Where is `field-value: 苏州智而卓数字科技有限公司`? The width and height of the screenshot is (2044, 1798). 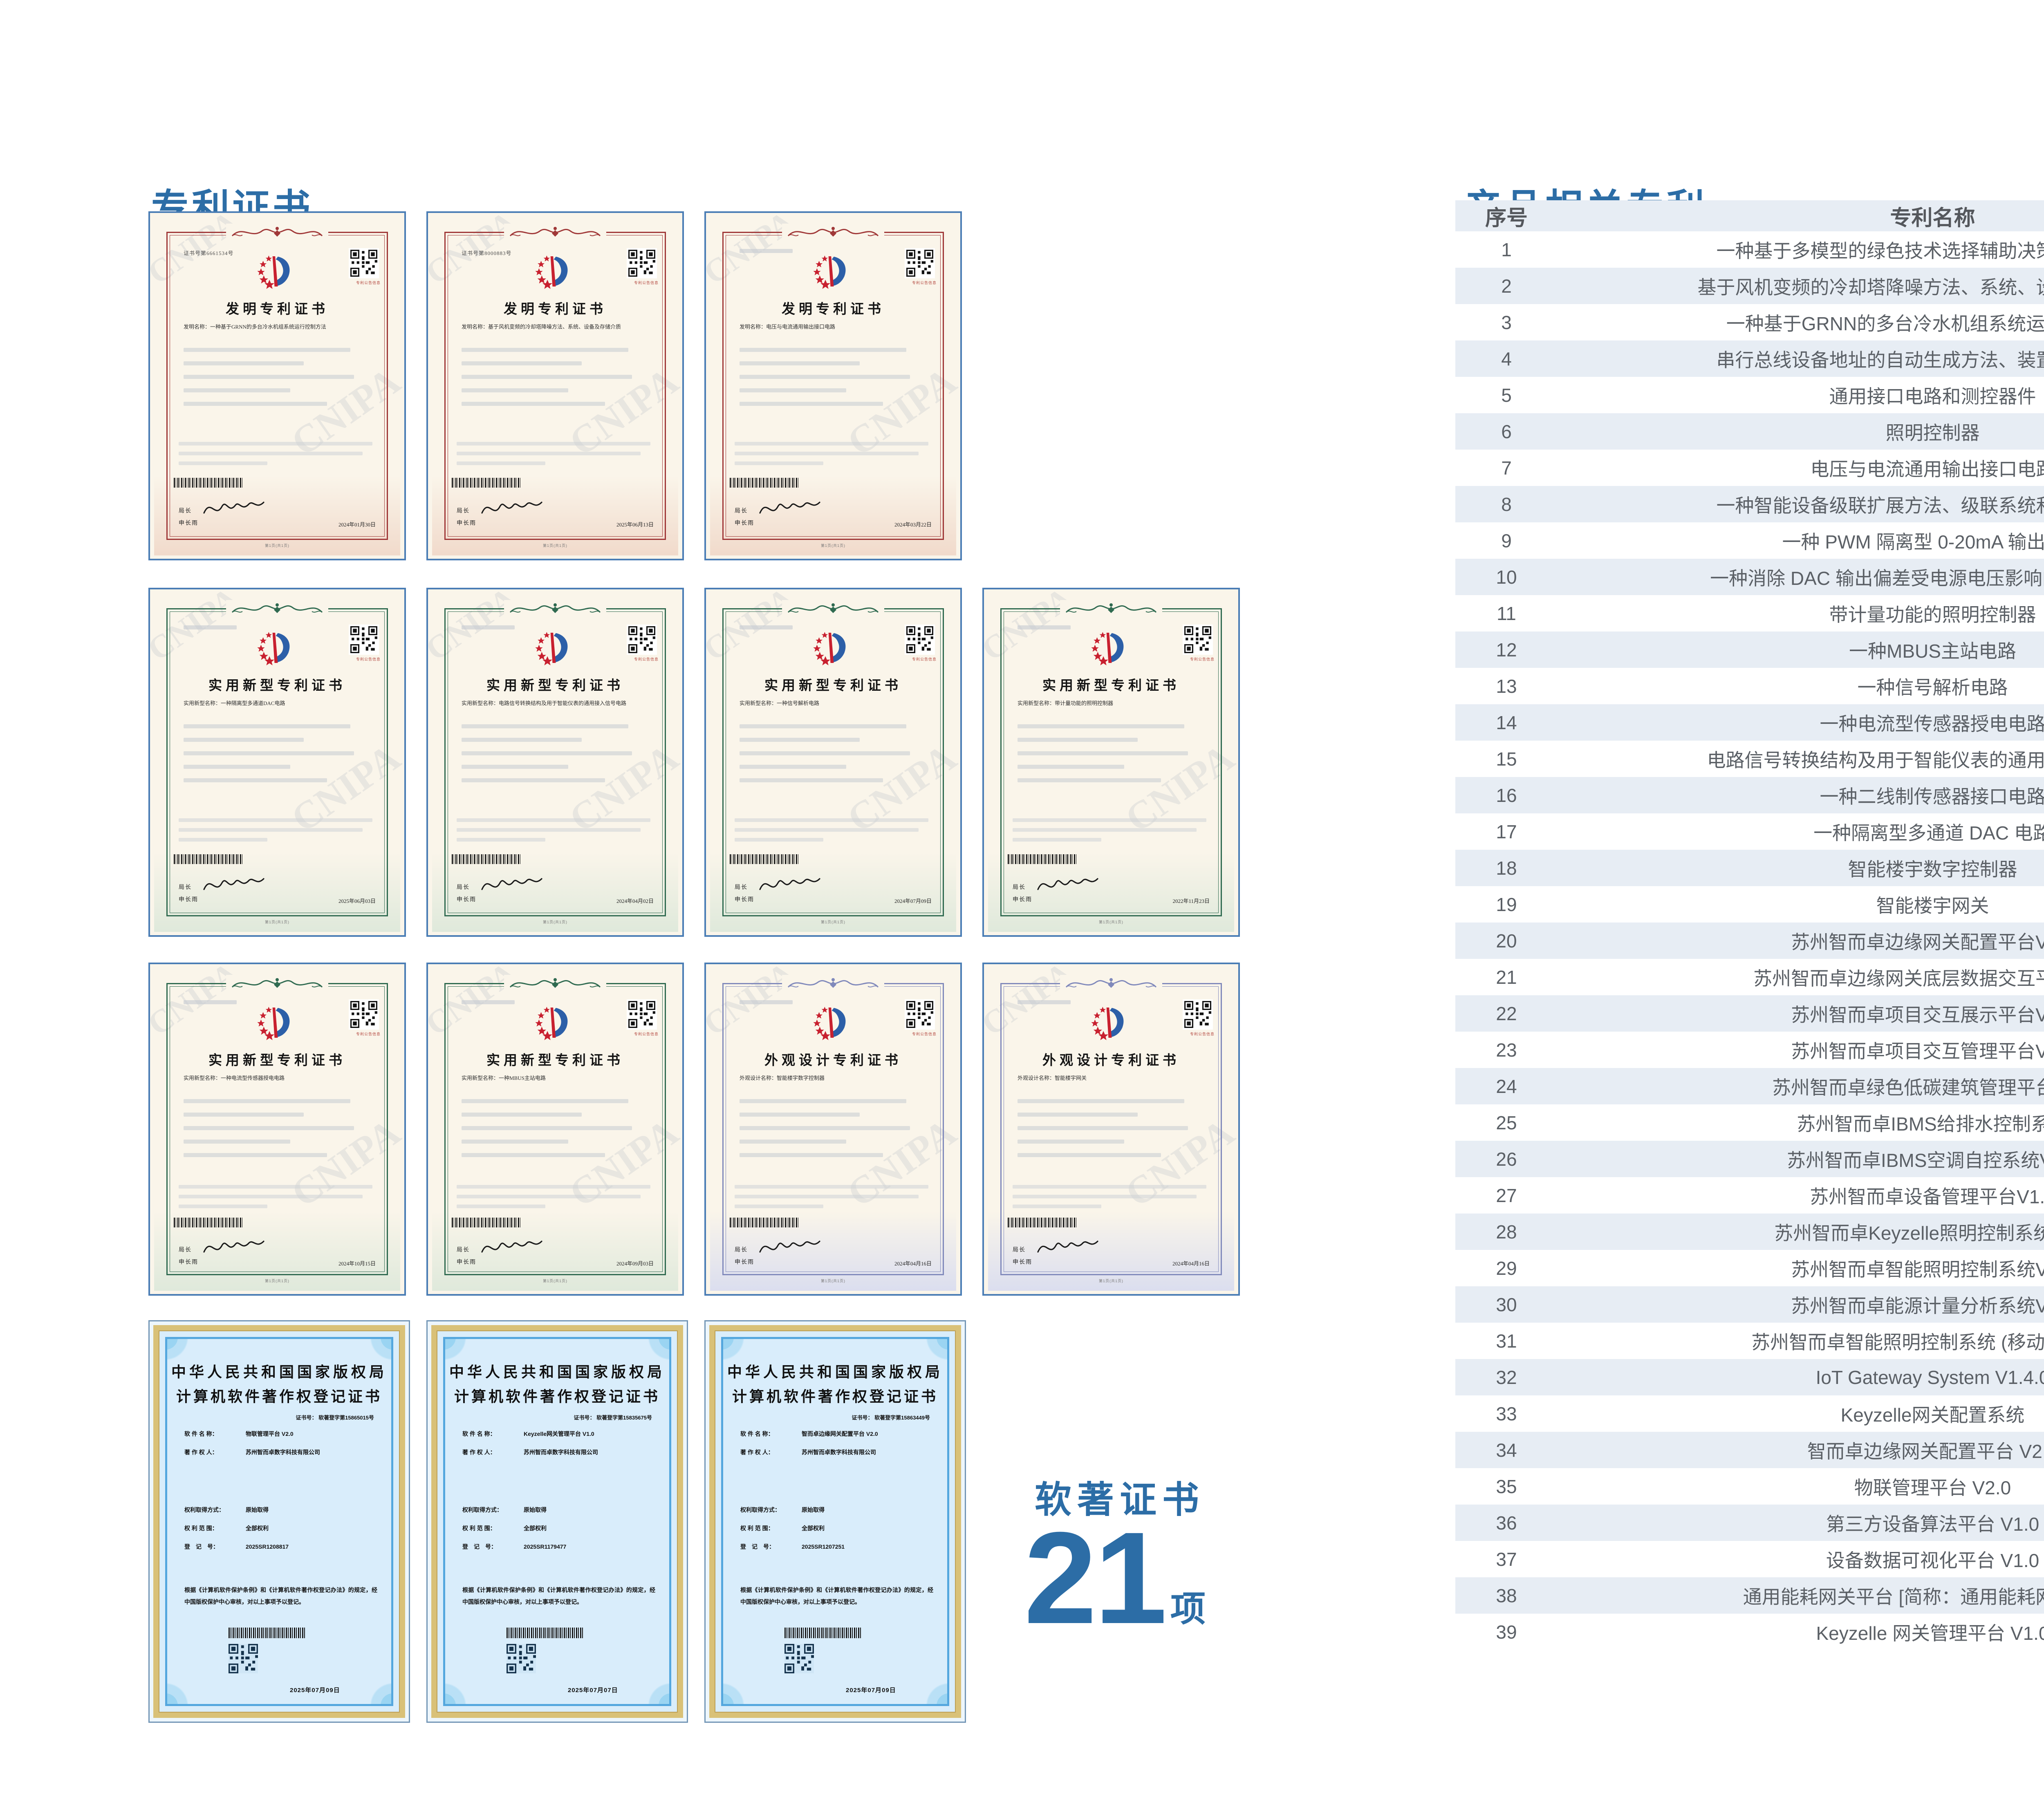
field-value: 苏州智而卓数字科技有限公司 is located at coordinates (839, 1452).